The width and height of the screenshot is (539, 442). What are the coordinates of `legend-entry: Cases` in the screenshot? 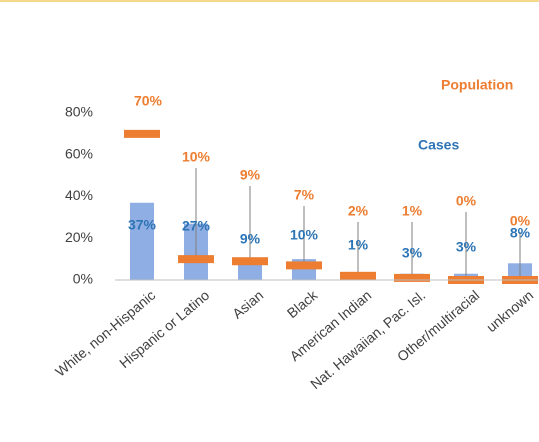 It's located at (438, 145).